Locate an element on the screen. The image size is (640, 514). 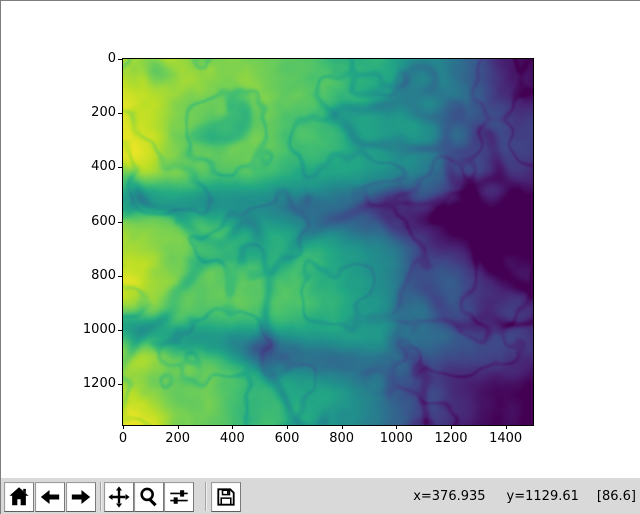
home-button is located at coordinates (19, 497).